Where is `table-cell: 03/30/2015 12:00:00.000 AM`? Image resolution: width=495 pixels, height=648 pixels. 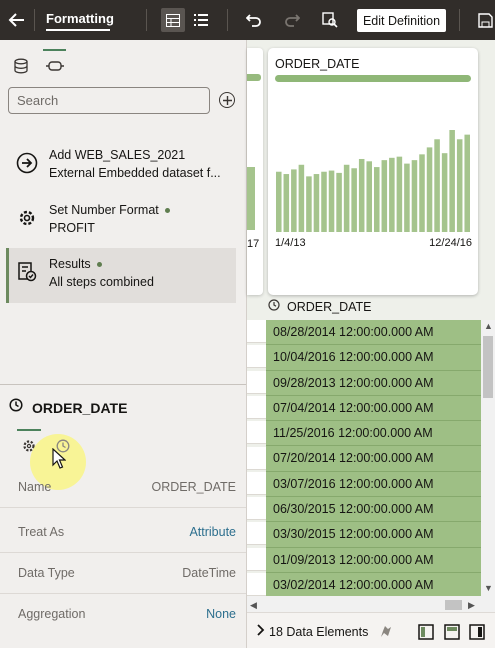
table-cell: 03/30/2015 12:00:00.000 AM is located at coordinates (373, 535).